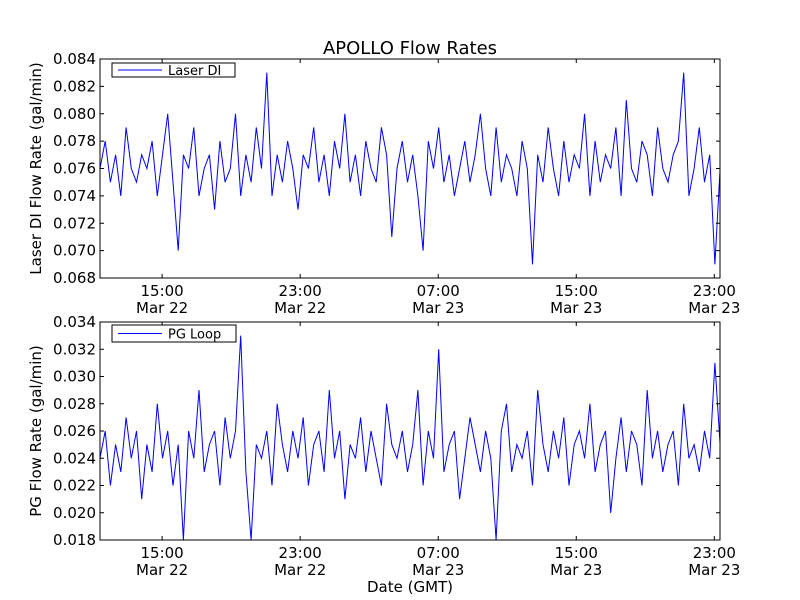  Describe the element at coordinates (194, 335) in the screenshot. I see `legend-label: PG Loop` at that location.